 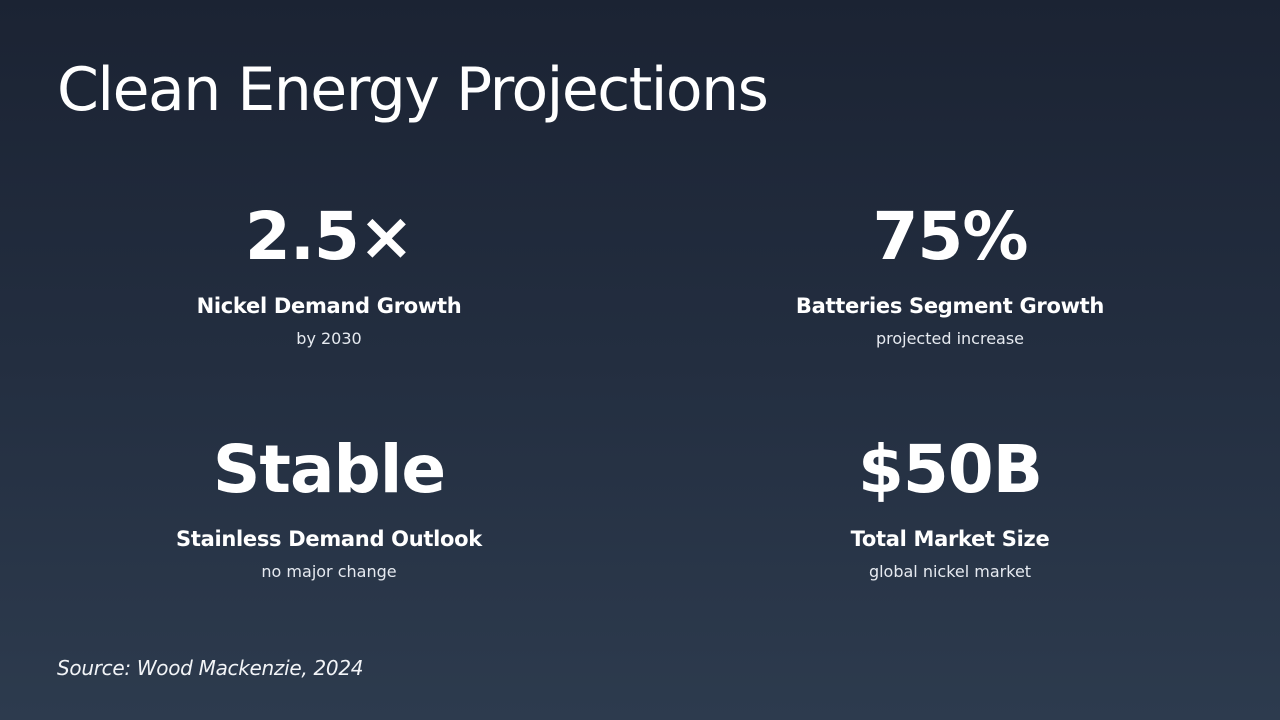 What do you see at coordinates (950, 539) in the screenshot?
I see `stat-label: Total Market Size` at bounding box center [950, 539].